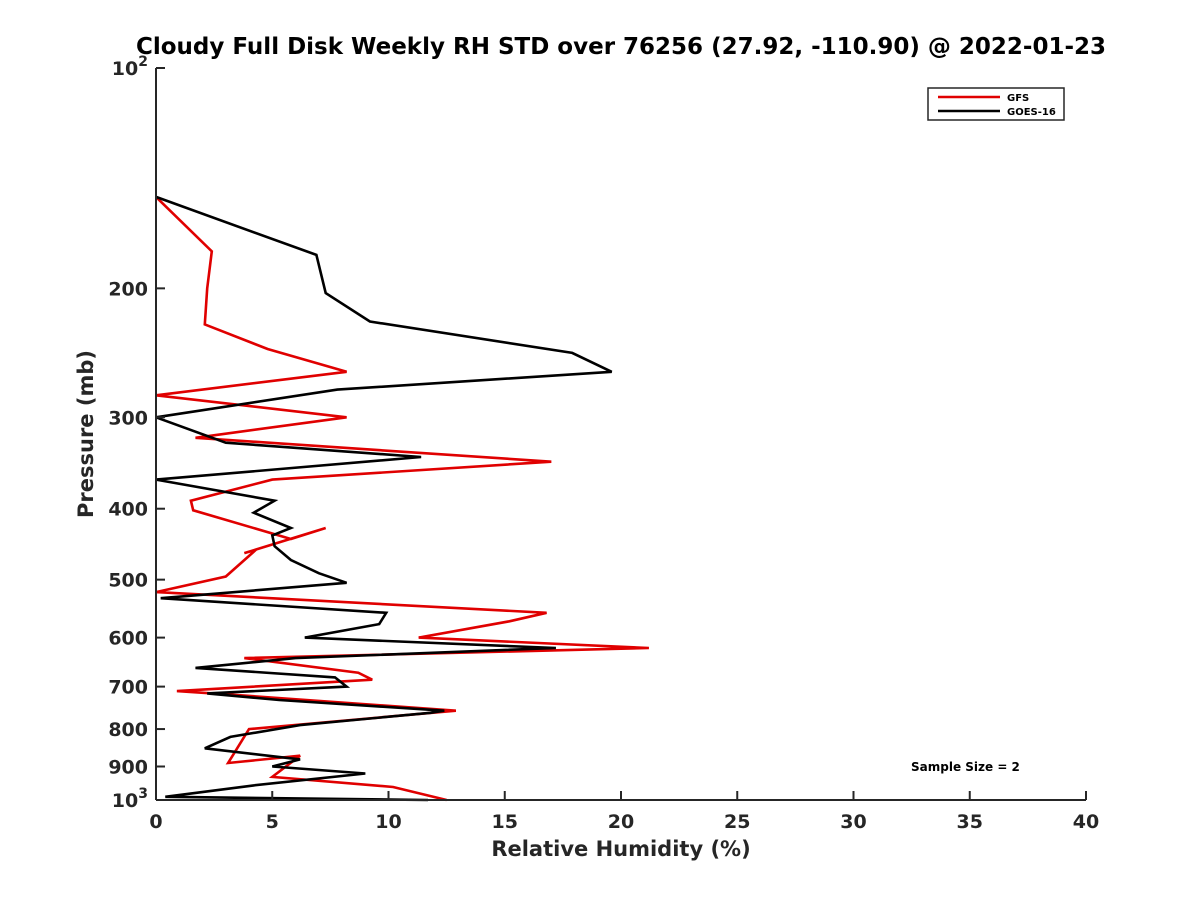 The width and height of the screenshot is (1200, 900). What do you see at coordinates (155, 822) in the screenshot?
I see `x-tick-label: 0` at bounding box center [155, 822].